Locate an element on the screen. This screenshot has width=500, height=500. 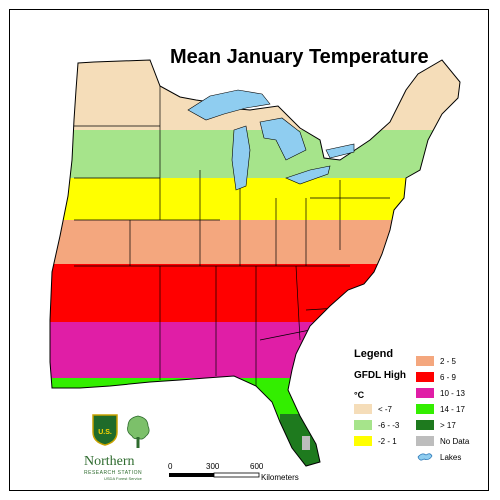
oak-tree-icon is located at coordinates (138, 431).